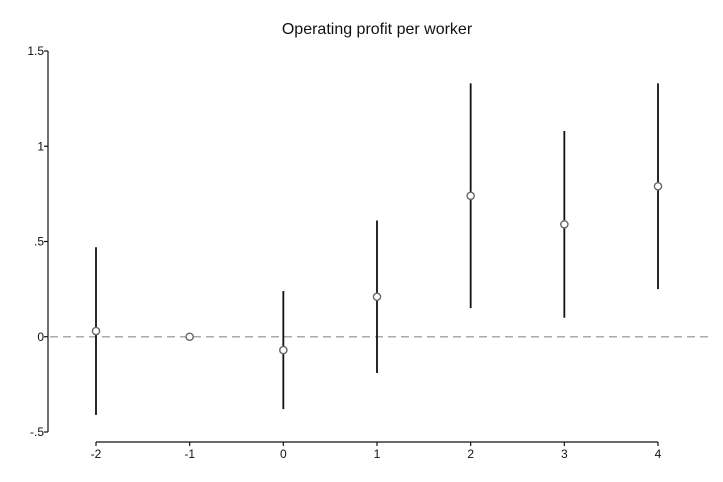 This screenshot has height=482, width=723. I want to click on y-tick-label: 0, so click(40, 337).